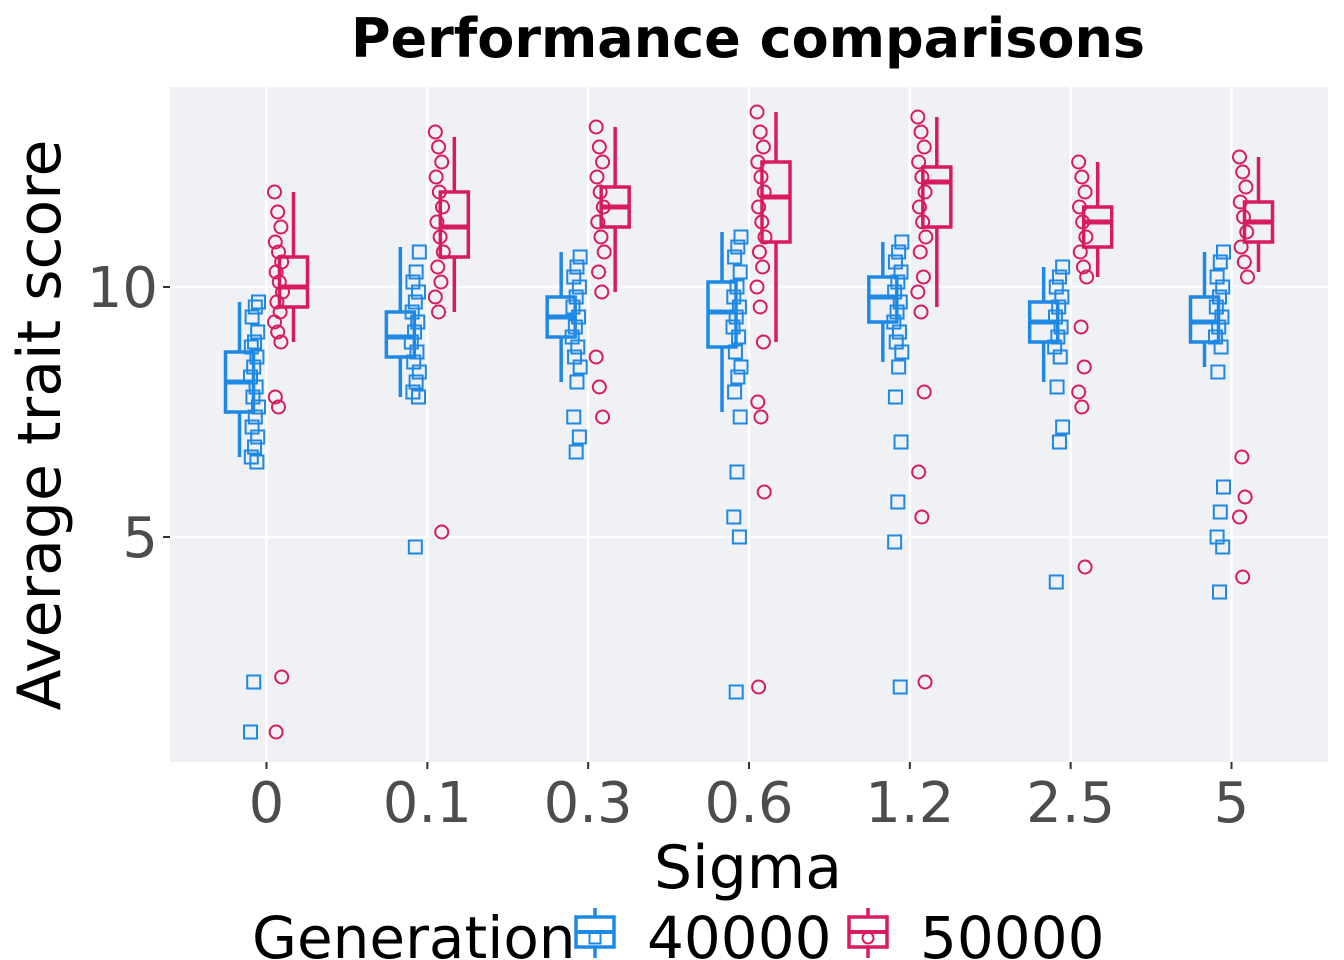 This screenshot has width=1344, height=960. Describe the element at coordinates (748, 803) in the screenshot. I see `x-tick-label: 0.6` at that location.